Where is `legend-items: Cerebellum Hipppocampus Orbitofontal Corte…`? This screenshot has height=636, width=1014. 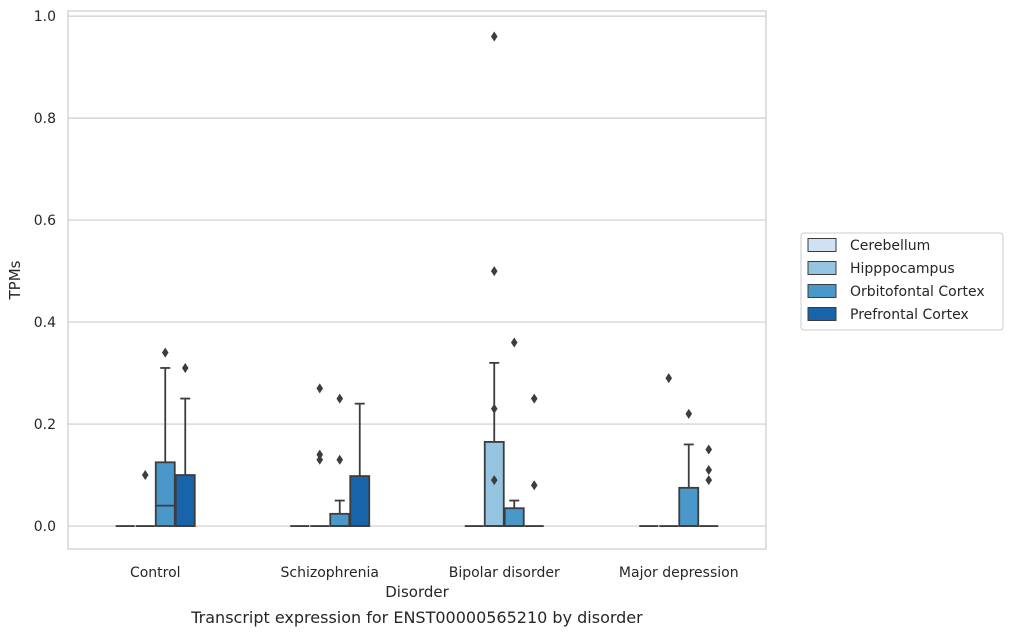
legend-items: Cerebellum Hipppocampus Orbitofontal Corte… is located at coordinates (896, 280).